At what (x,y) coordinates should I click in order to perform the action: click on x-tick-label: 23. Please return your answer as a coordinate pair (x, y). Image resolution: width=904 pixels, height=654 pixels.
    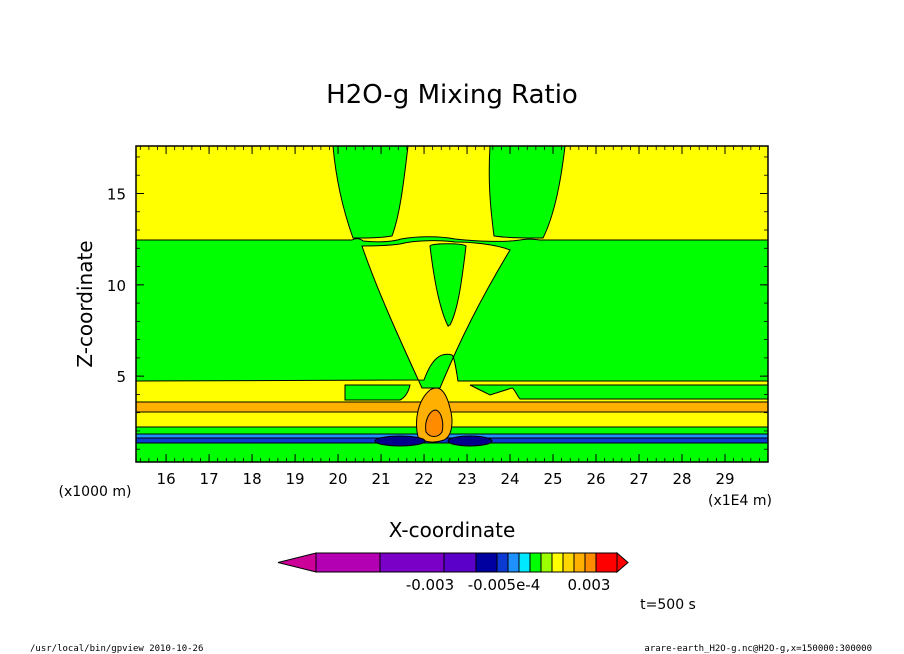
    Looking at the image, I should click on (467, 479).